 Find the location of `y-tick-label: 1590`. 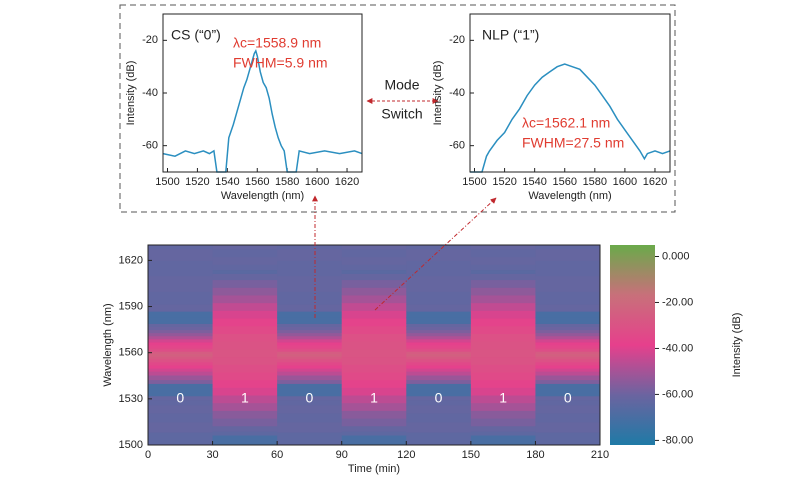

y-tick-label: 1590 is located at coordinates (131, 306).